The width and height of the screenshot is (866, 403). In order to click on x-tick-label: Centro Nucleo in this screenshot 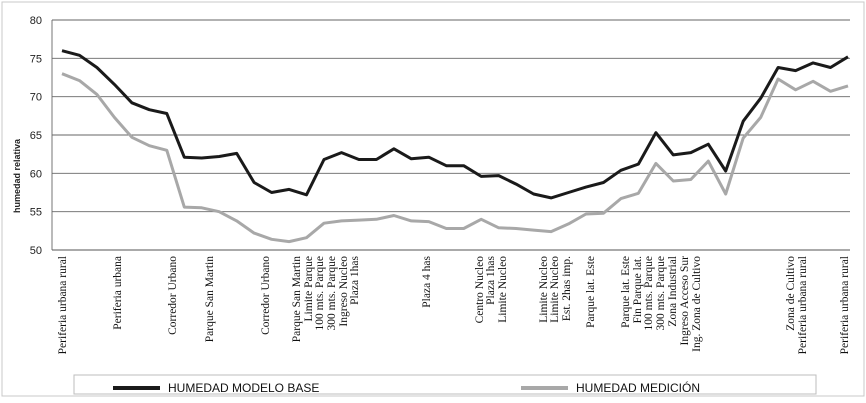, I will do `click(480, 290)`.